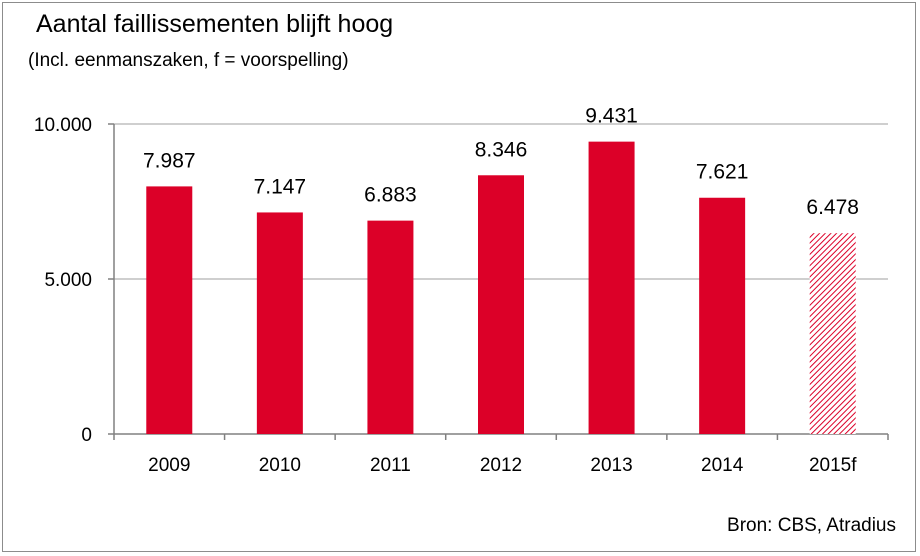  Describe the element at coordinates (215, 24) in the screenshot. I see `chart-title: Aantal faillissementen blijft hoog` at that location.